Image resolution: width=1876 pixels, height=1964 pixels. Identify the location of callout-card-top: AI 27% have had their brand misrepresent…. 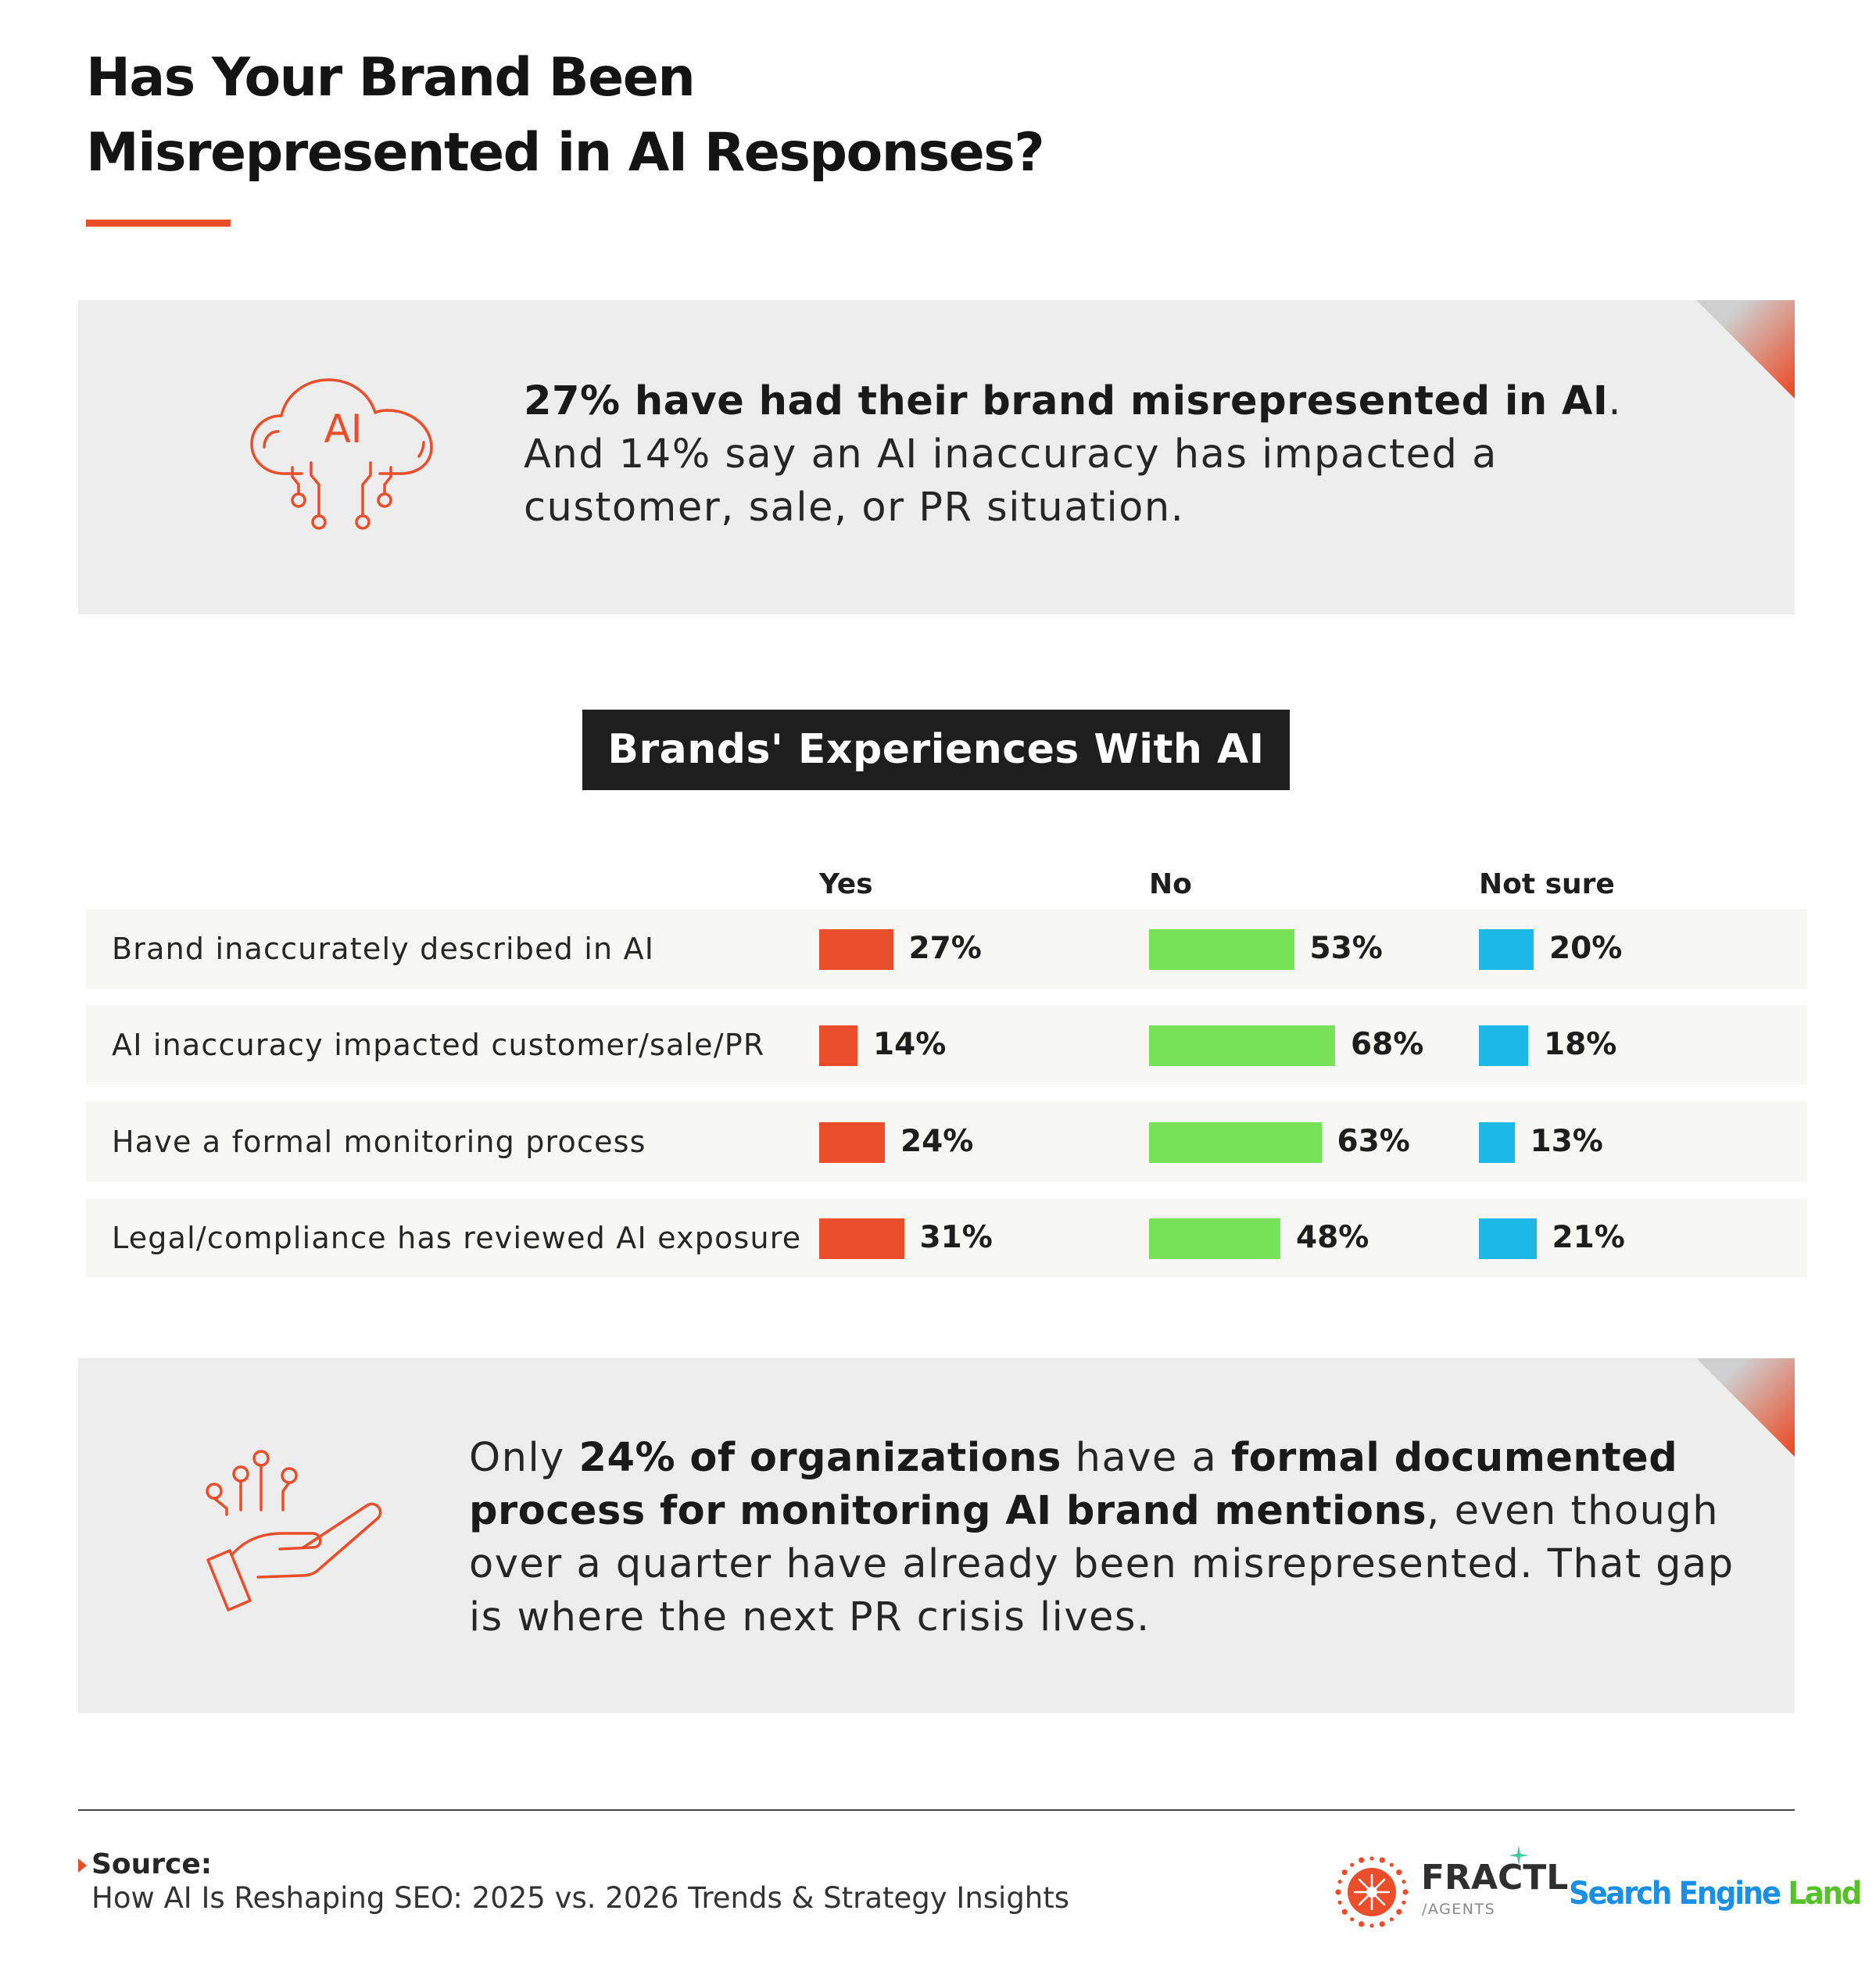
(936, 457).